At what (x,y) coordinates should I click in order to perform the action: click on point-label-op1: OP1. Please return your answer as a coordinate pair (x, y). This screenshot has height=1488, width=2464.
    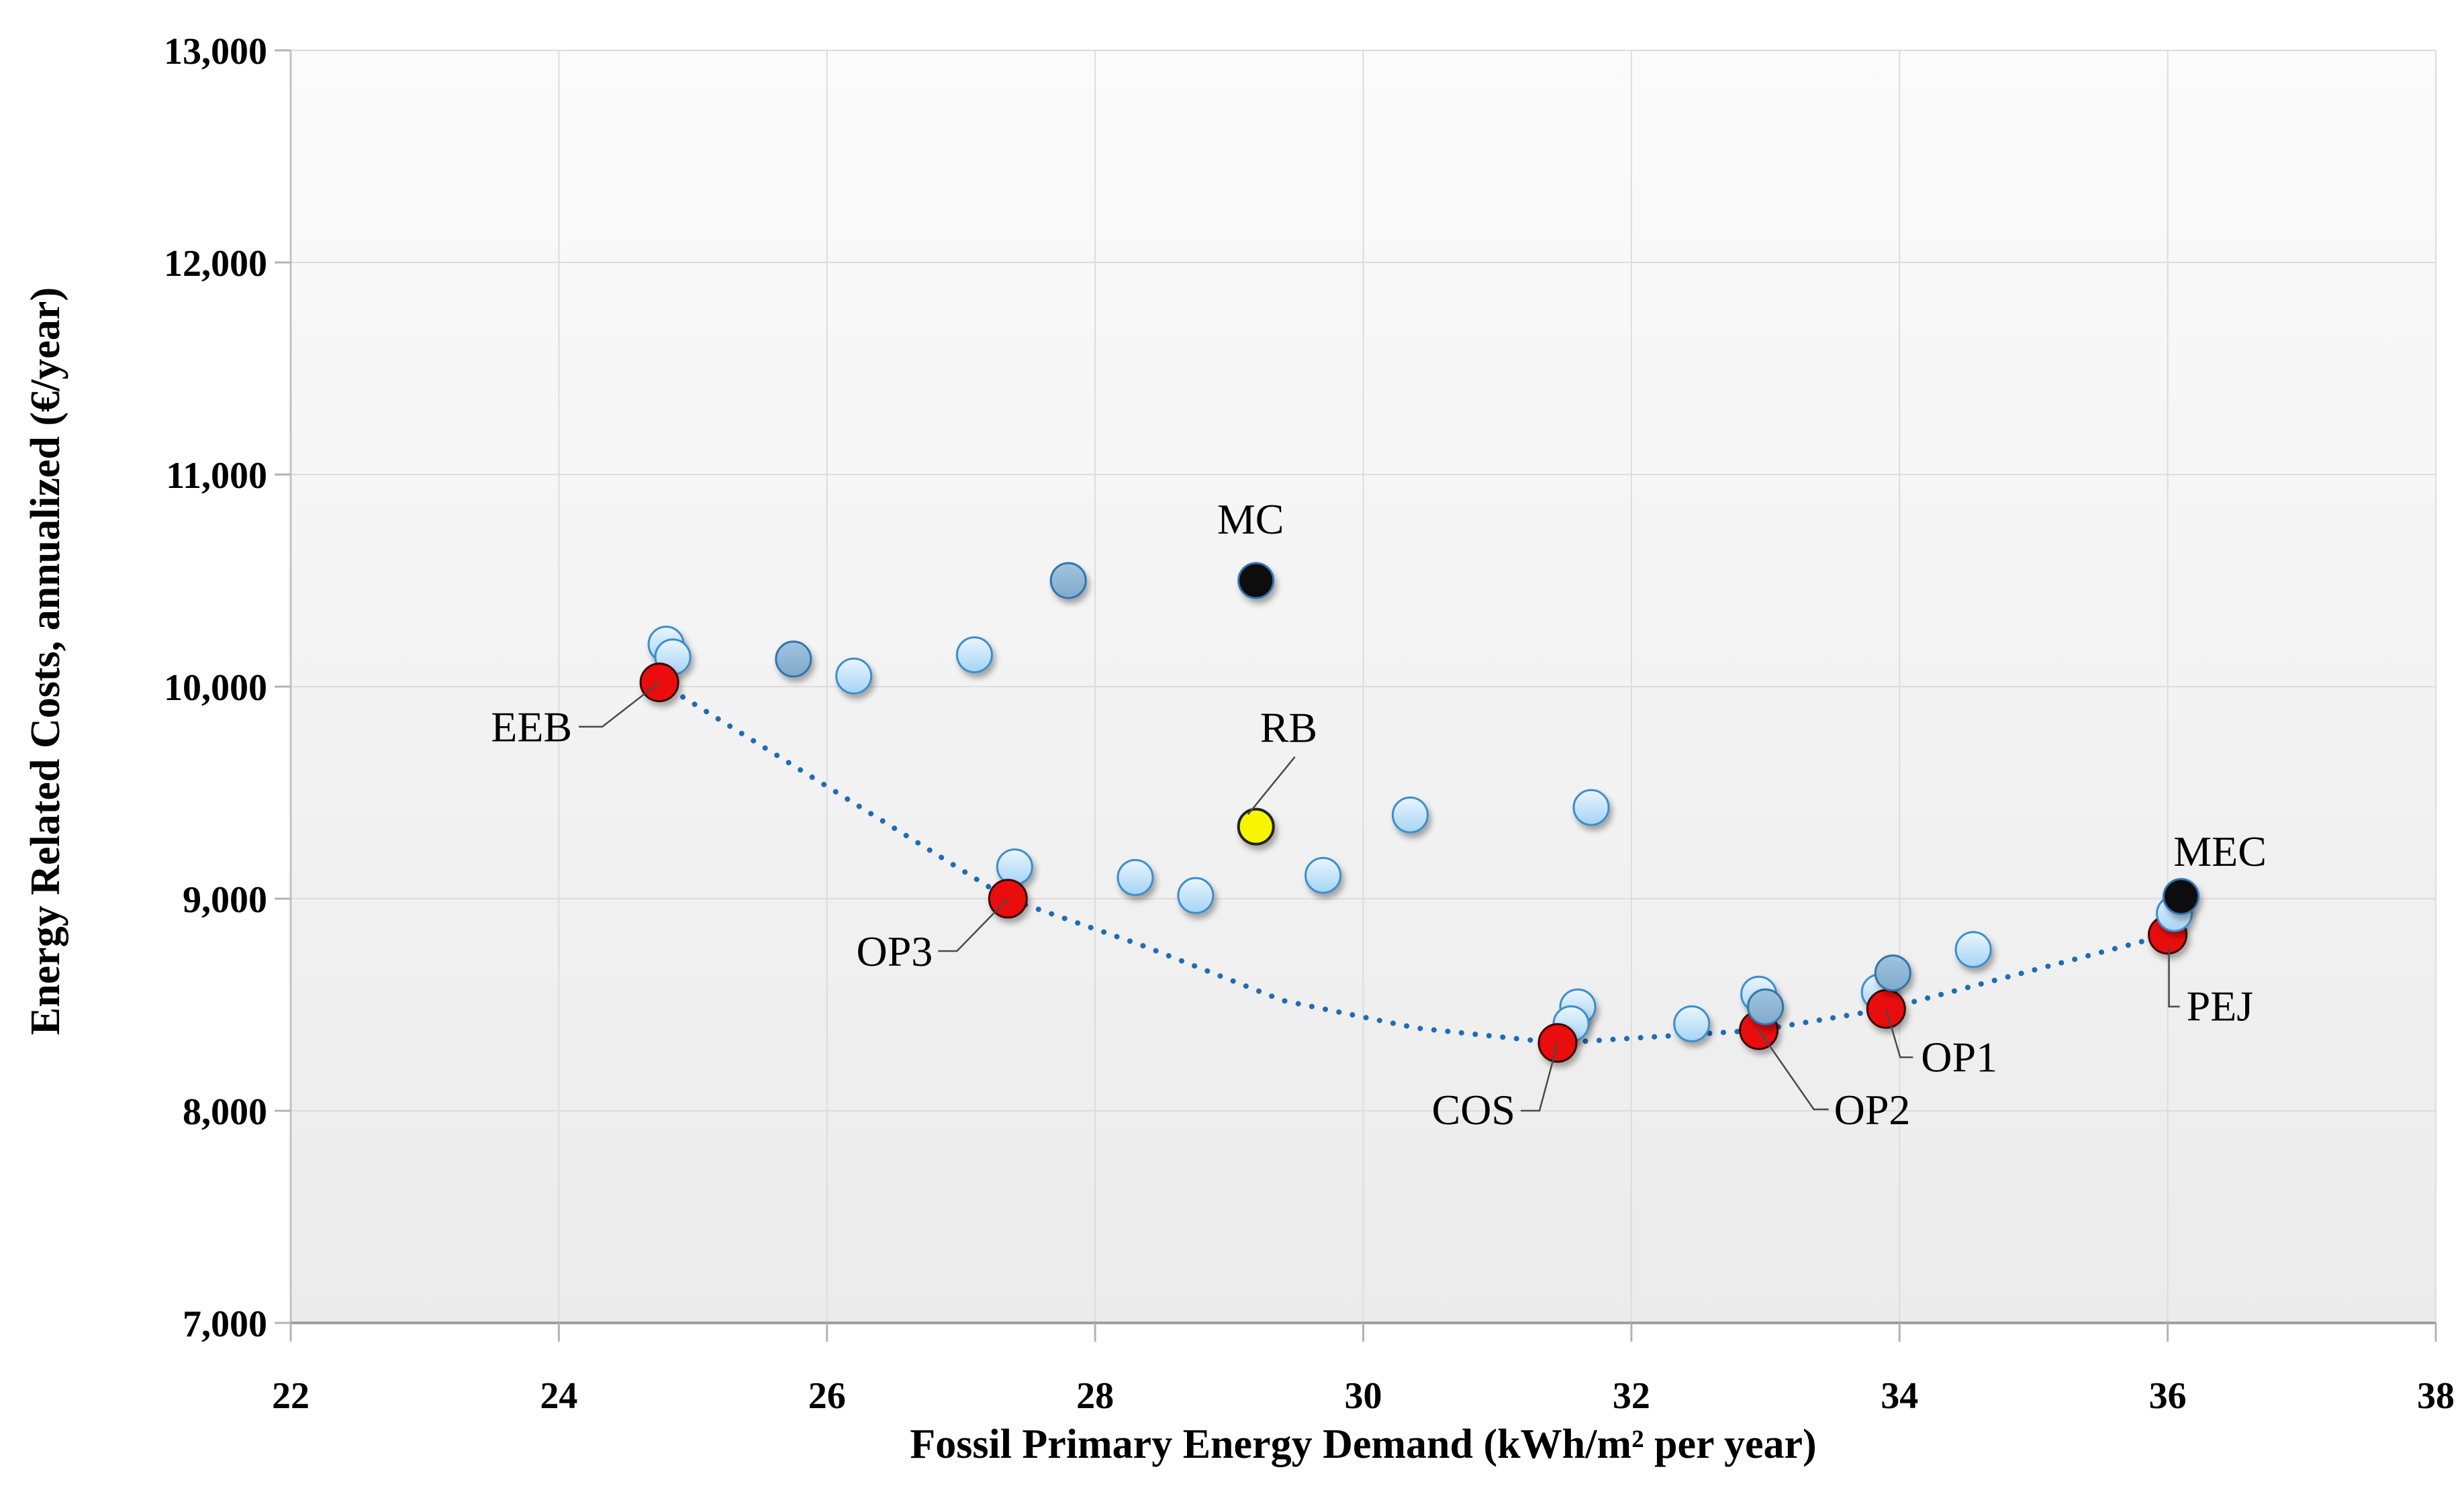
    Looking at the image, I should click on (1959, 1057).